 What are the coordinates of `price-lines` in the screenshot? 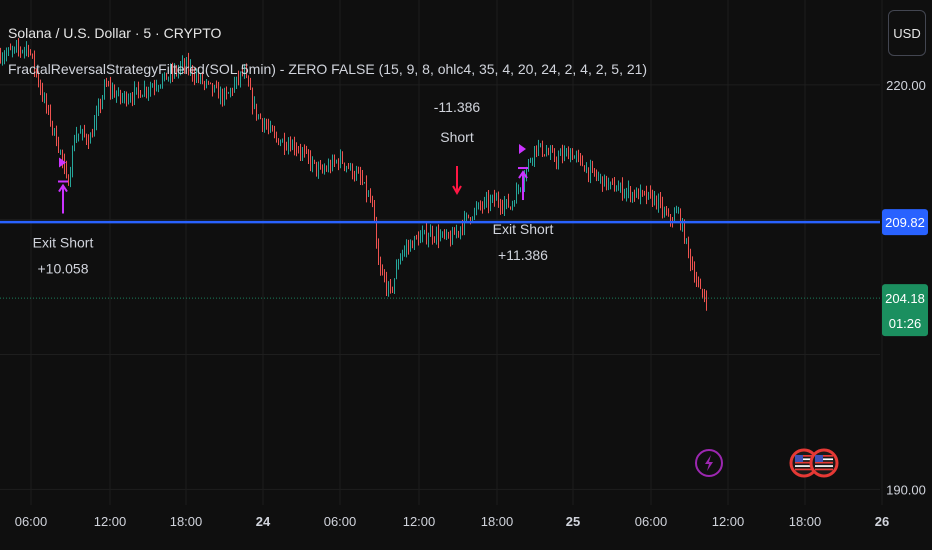 It's located at (440, 259).